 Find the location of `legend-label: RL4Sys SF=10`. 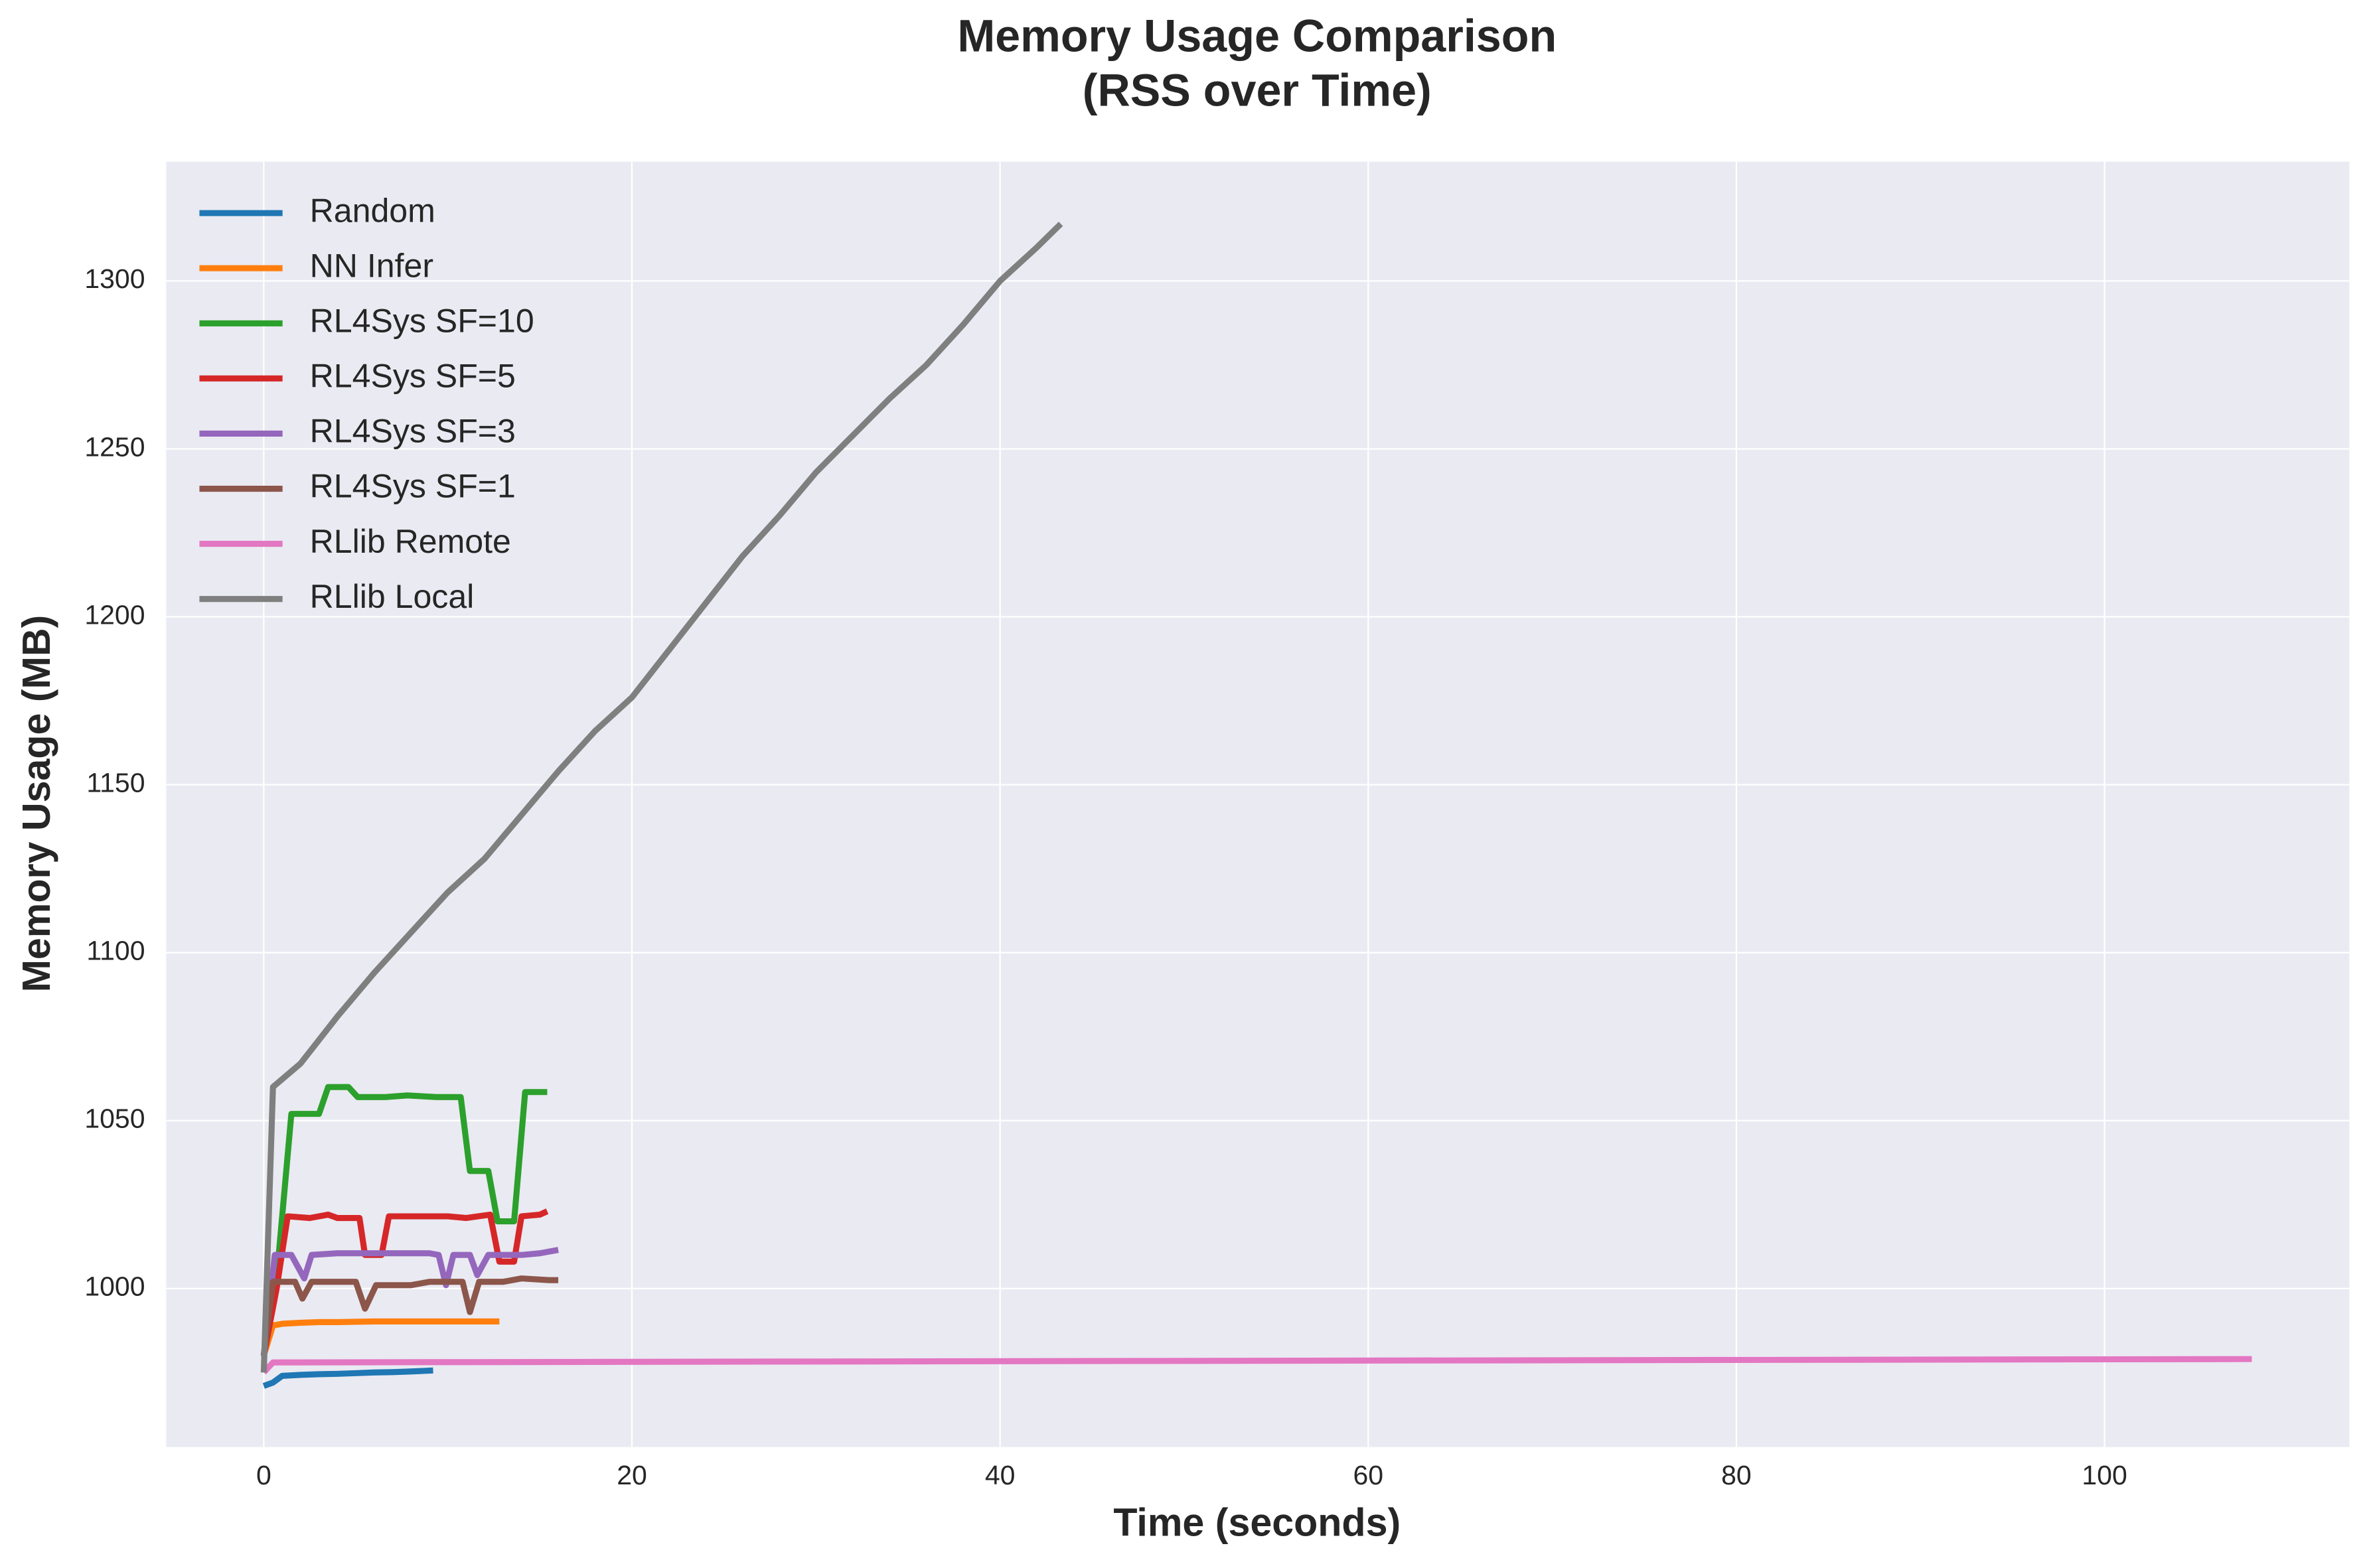

legend-label: RL4Sys SF=10 is located at coordinates (422, 320).